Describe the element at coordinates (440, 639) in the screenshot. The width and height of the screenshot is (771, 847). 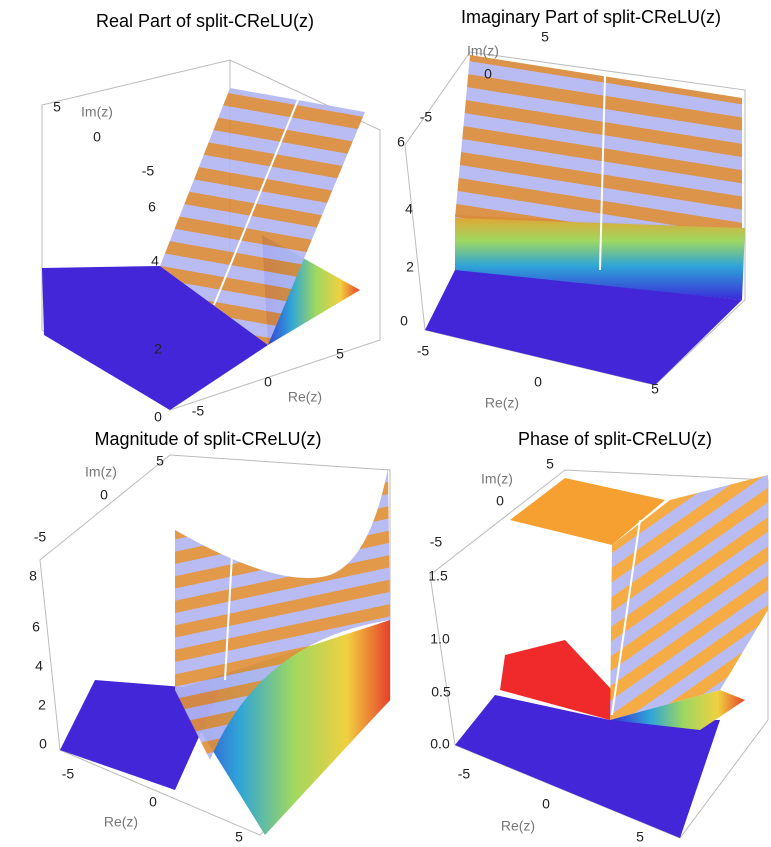
I see `tick-label: 1.0` at that location.